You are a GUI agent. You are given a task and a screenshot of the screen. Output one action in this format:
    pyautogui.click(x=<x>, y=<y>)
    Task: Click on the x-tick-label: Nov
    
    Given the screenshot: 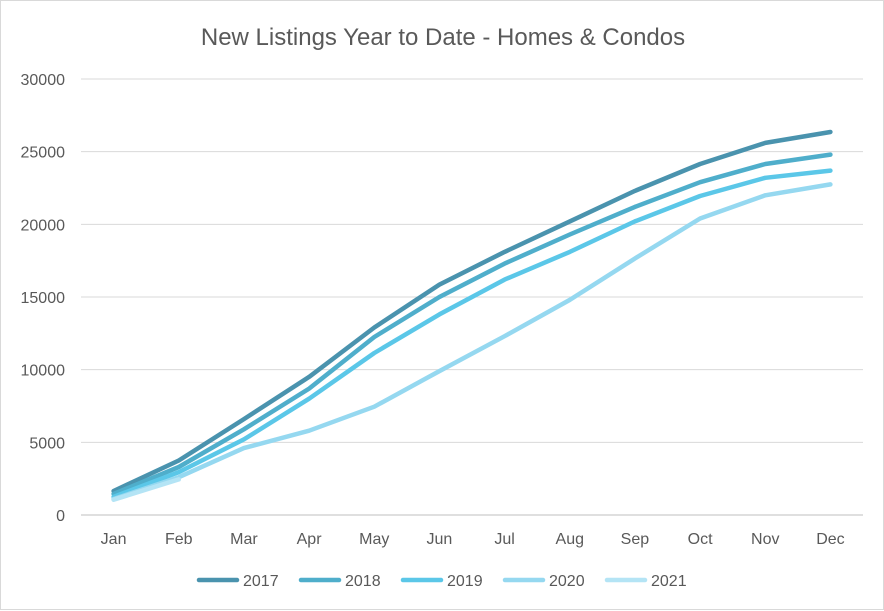 What is the action you would take?
    pyautogui.click(x=765, y=539)
    